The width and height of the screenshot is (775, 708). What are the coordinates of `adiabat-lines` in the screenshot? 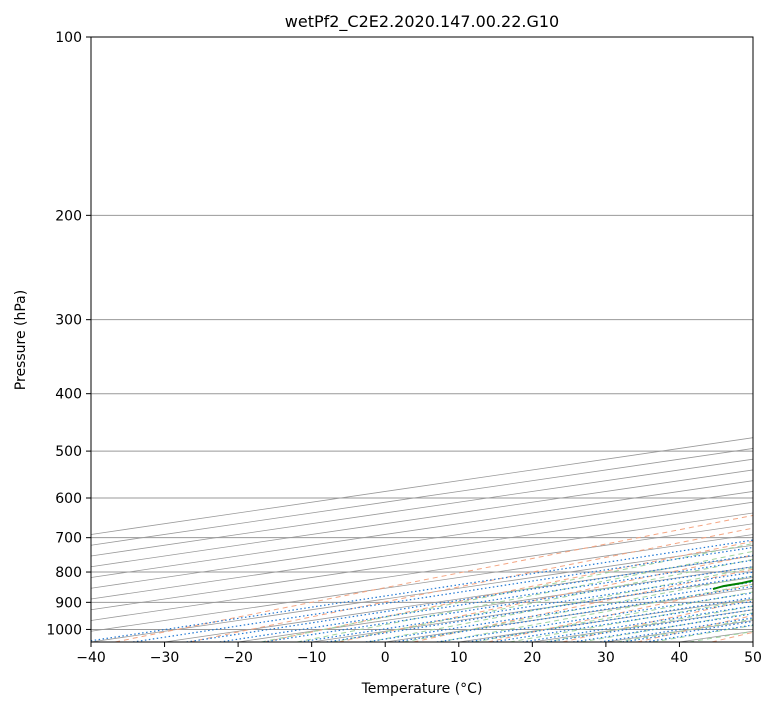 It's located at (434, 578).